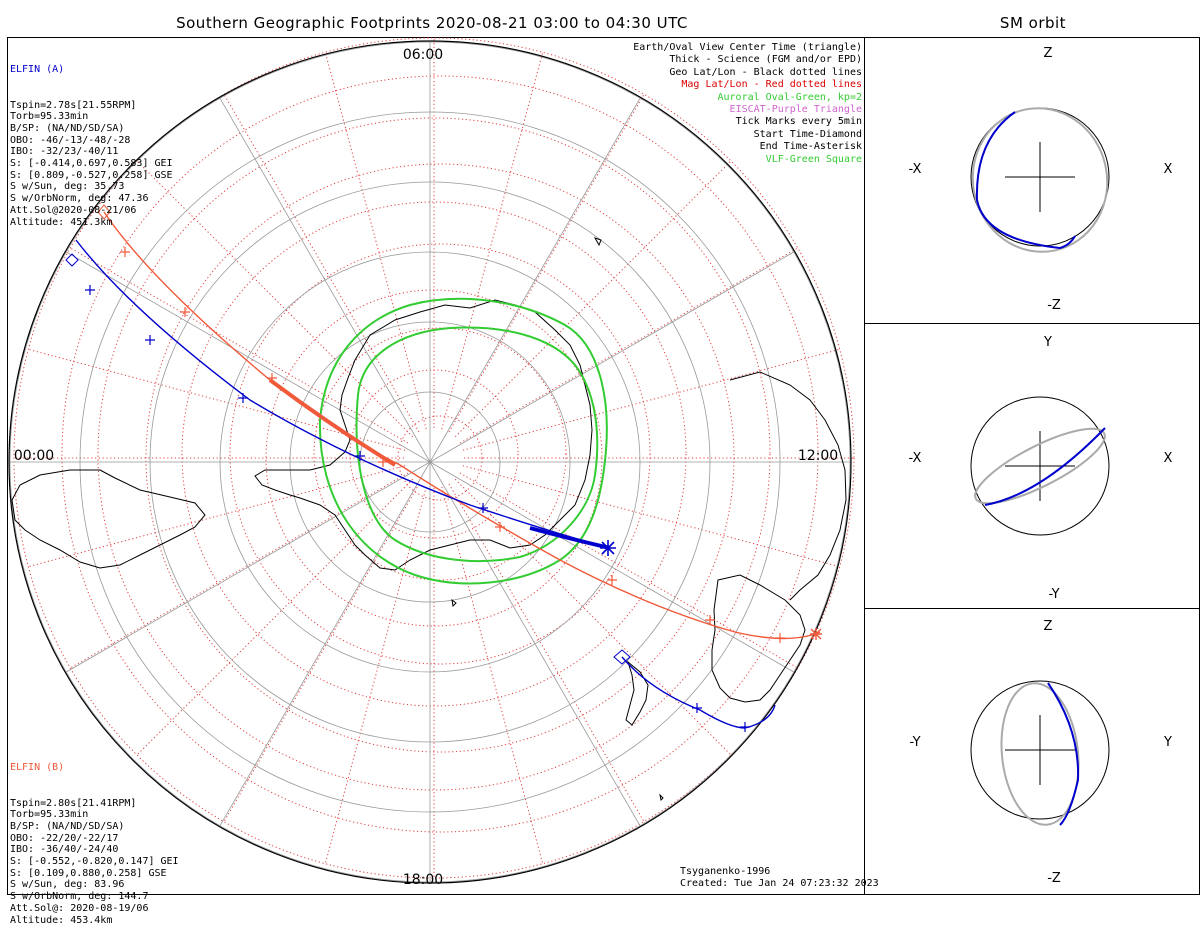  What do you see at coordinates (779, 883) in the screenshot?
I see `created-credit: Created: Tue Jan 24 07:23:32 2023` at bounding box center [779, 883].